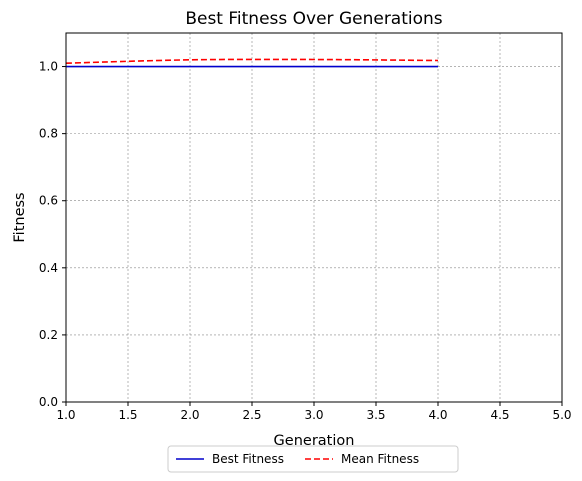 The image size is (582, 481). Describe the element at coordinates (65, 415) in the screenshot. I see `x-tick-label: 1.0` at that location.